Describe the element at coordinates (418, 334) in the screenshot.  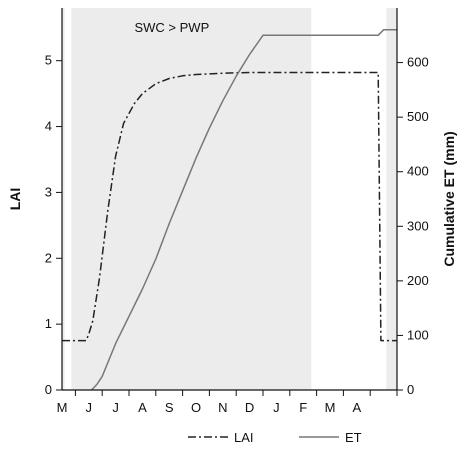
I see `y-right-tick-label-1: 100` at that location.